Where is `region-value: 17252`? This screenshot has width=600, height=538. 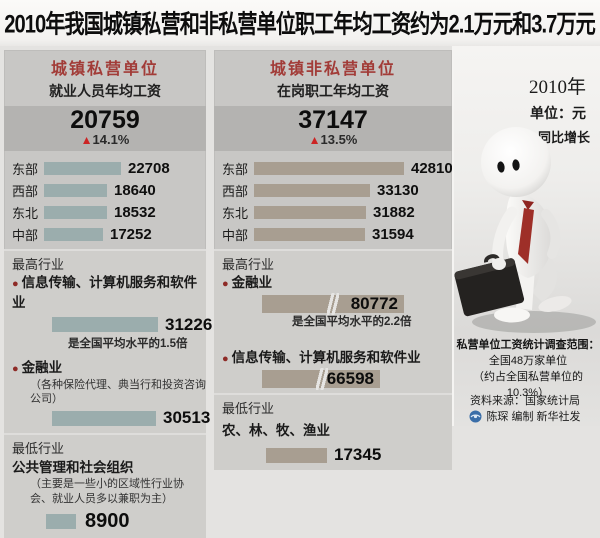 region-value: 17252 is located at coordinates (131, 235).